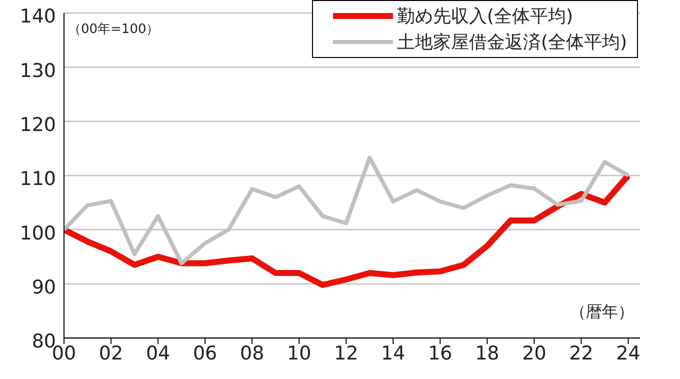  What do you see at coordinates (511, 42) in the screenshot?
I see `legend-label: 土地家屋借金返済(全体平均)` at bounding box center [511, 42].